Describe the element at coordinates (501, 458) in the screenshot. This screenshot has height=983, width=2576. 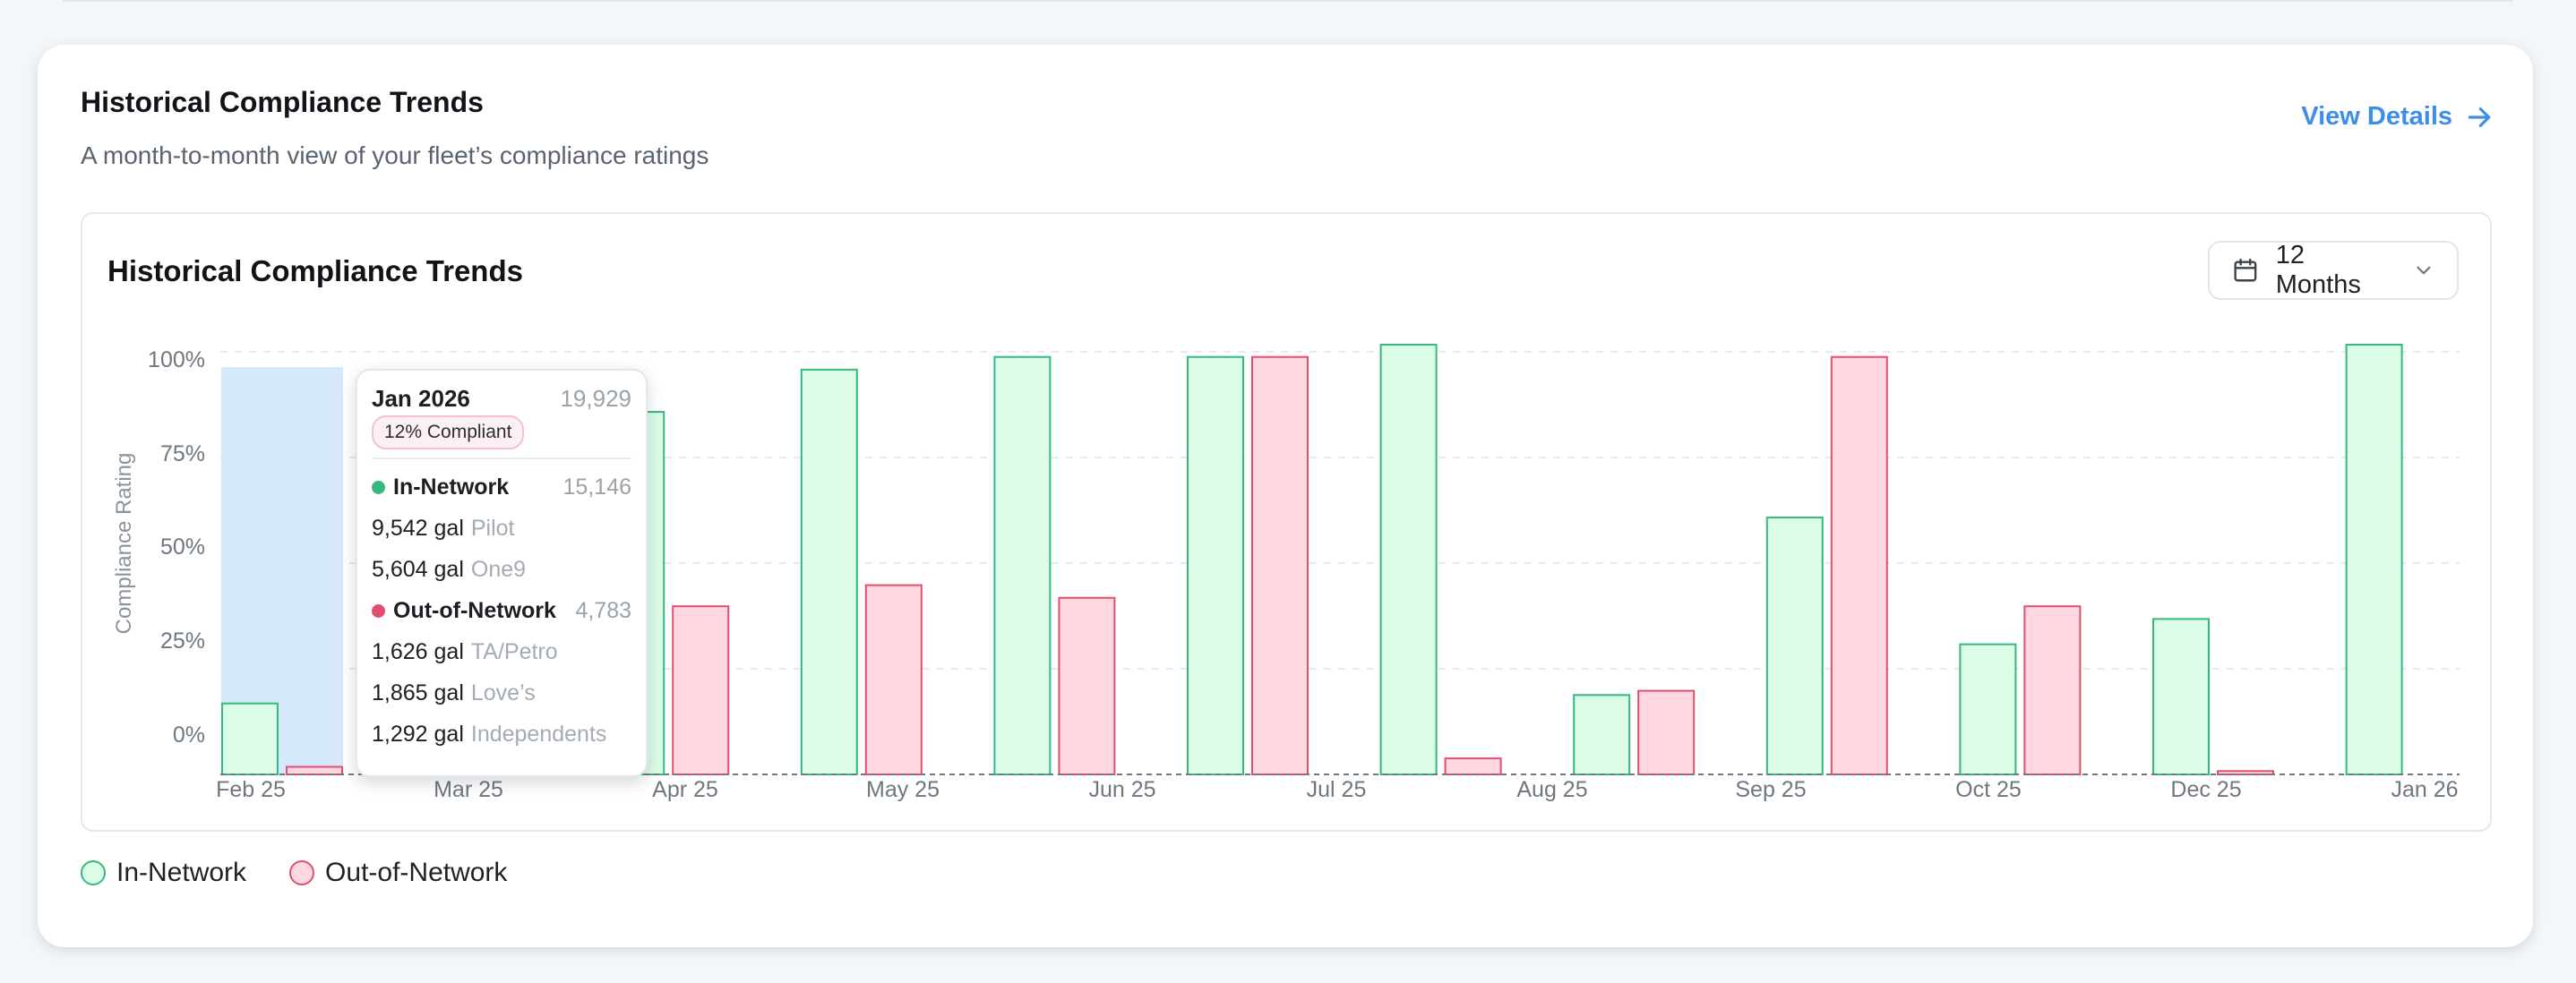
I see `tooltip-divider` at that location.